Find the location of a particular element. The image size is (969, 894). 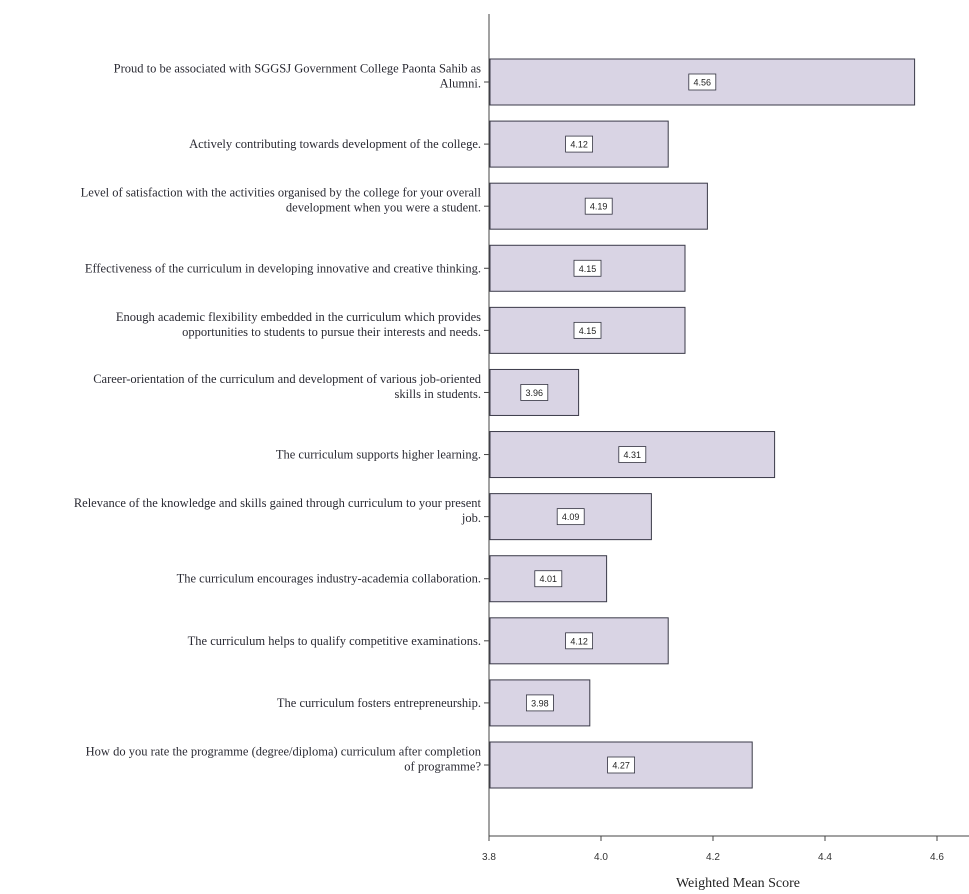

data-label-12: 4.27 is located at coordinates (621, 766).